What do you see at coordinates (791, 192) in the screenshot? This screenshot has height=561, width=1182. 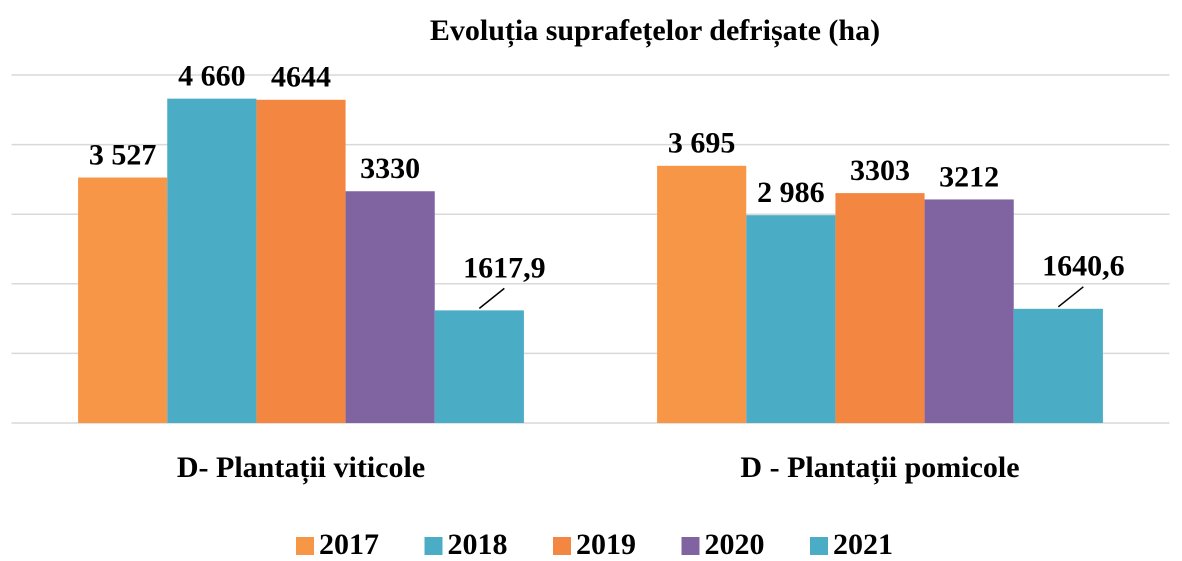 I see `data-label: 2 986` at bounding box center [791, 192].